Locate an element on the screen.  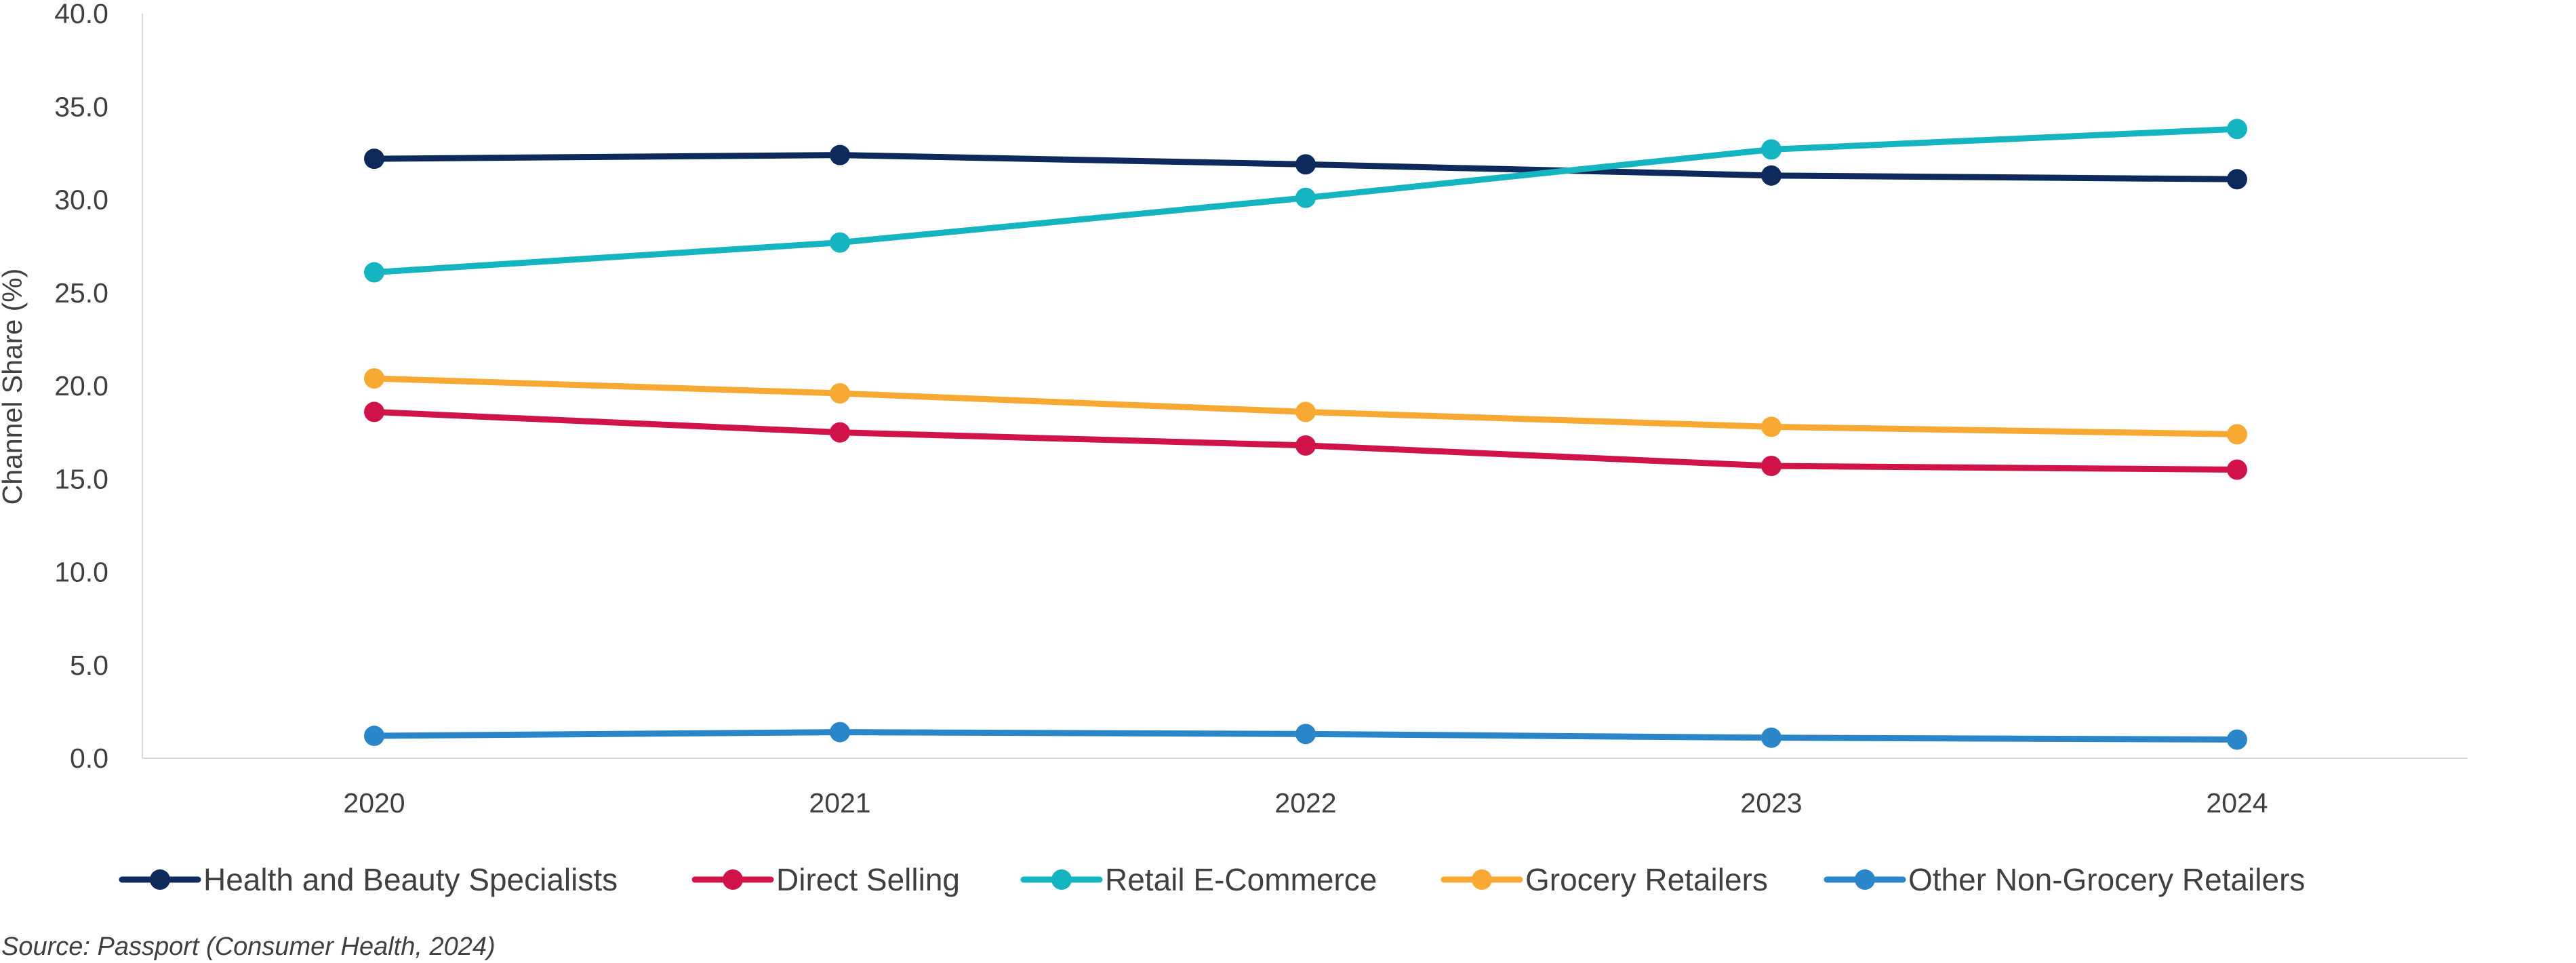
y-tick-label: 0.0 is located at coordinates (89, 758).